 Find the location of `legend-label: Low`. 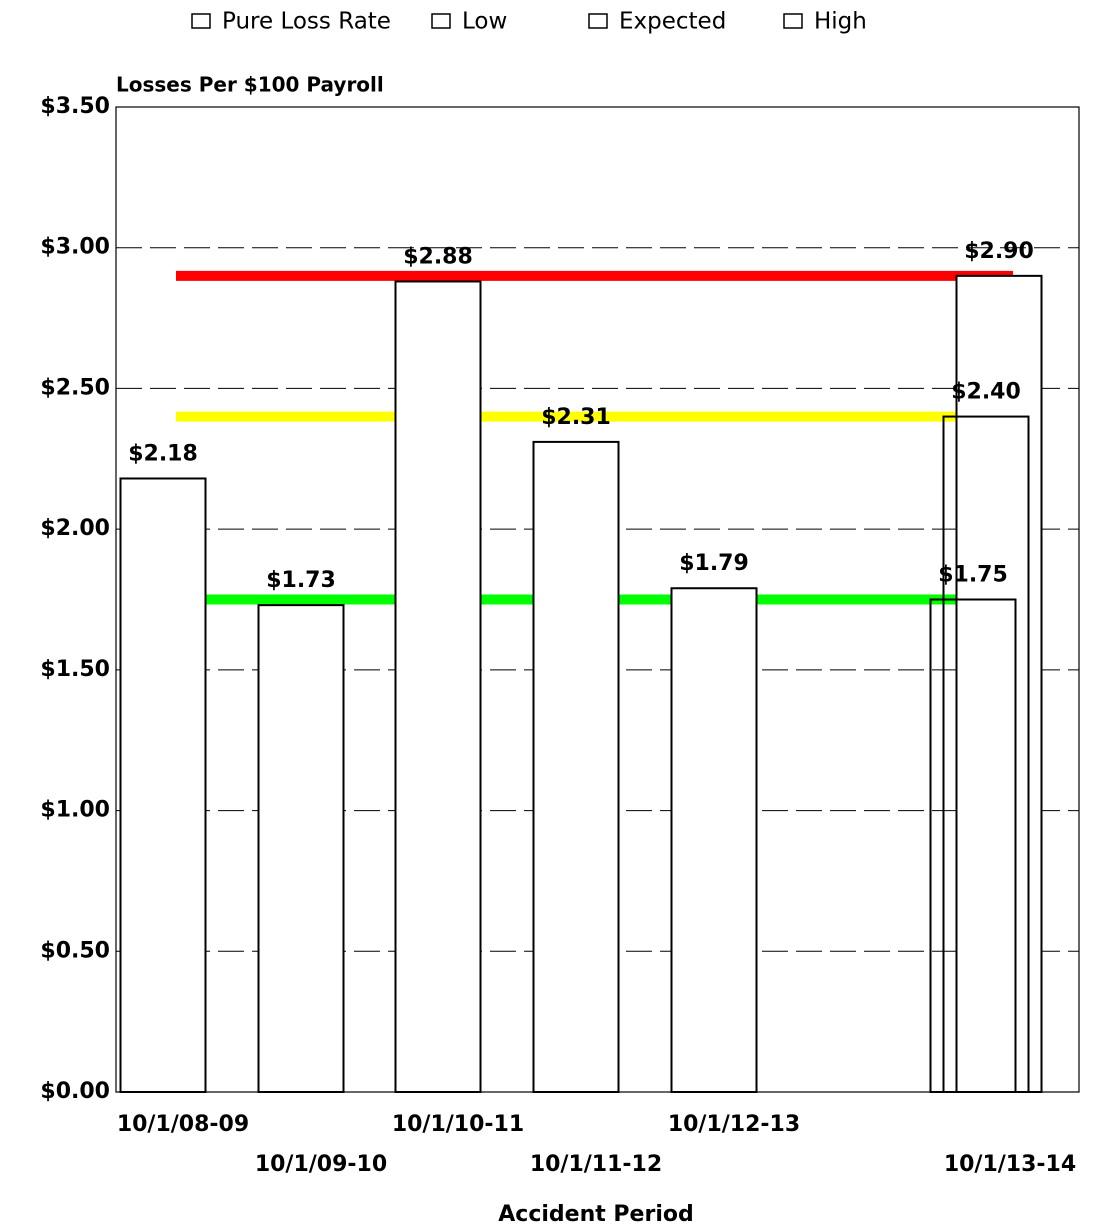

legend-label: Low is located at coordinates (484, 22).